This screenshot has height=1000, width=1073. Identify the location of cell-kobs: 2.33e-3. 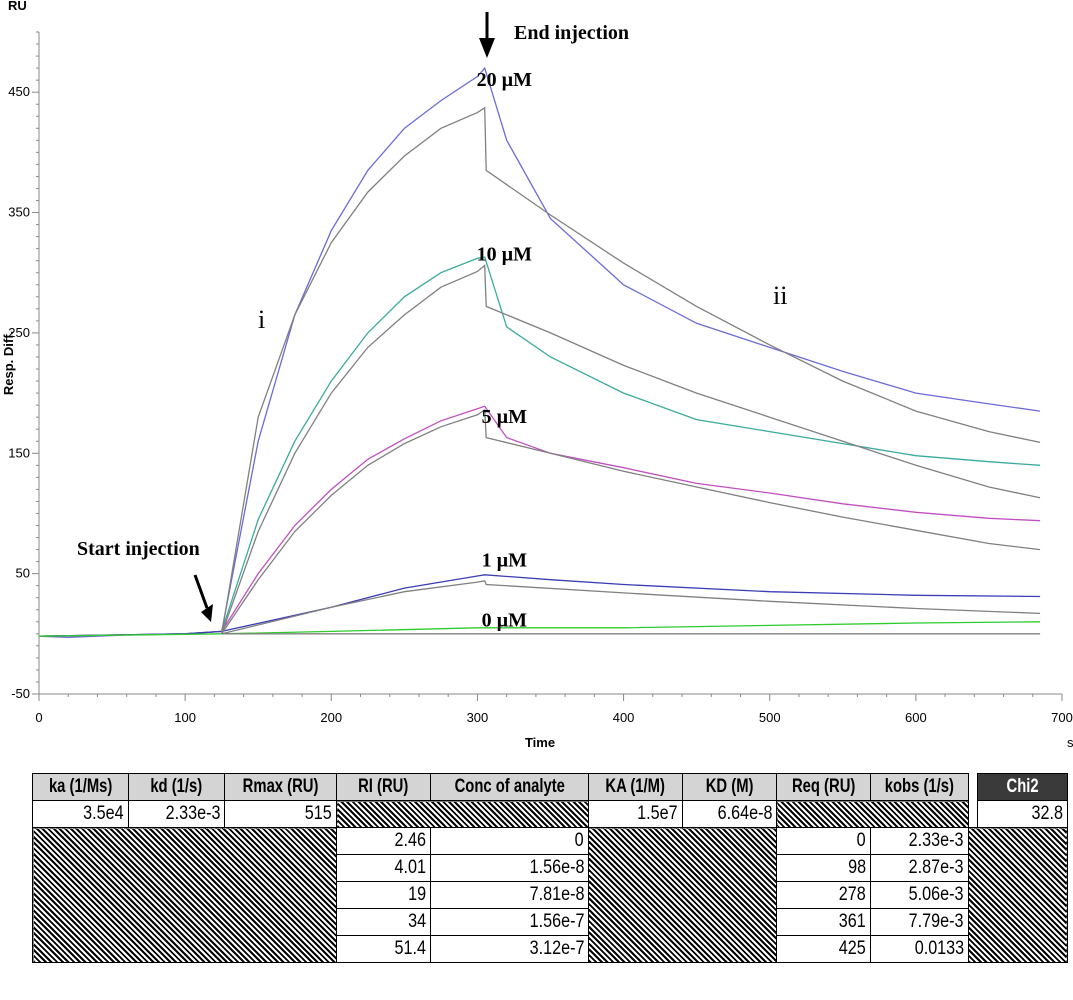
(919, 841).